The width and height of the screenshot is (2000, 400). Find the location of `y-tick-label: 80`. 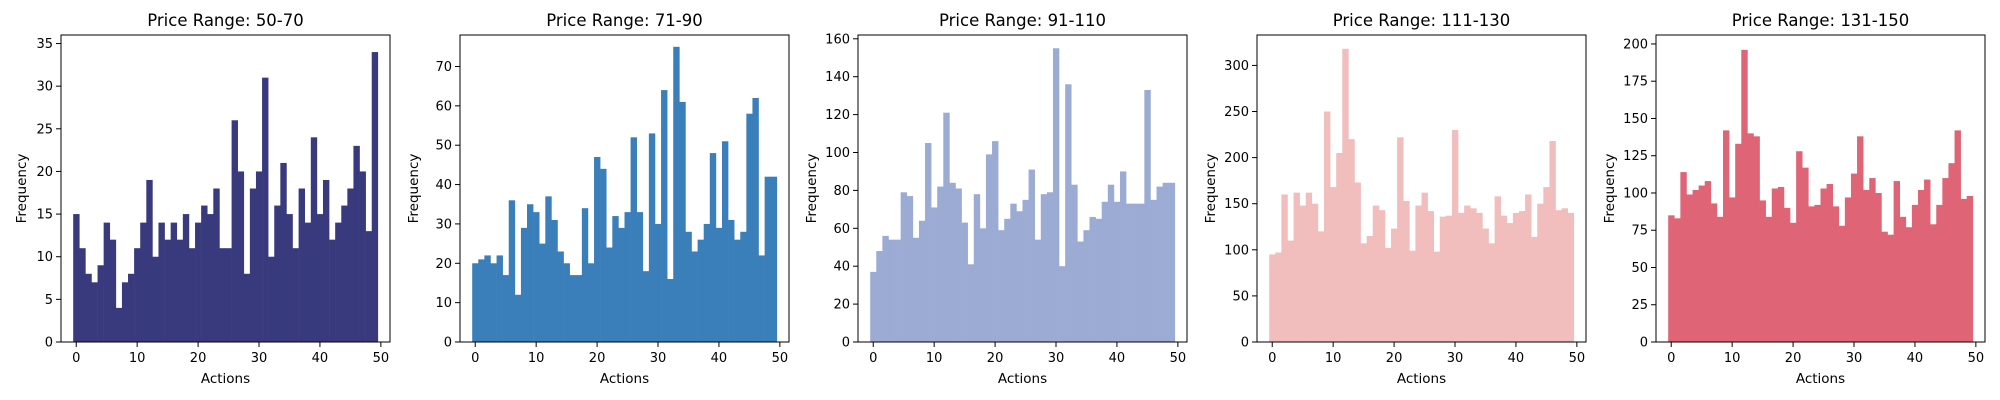

y-tick-label: 80 is located at coordinates (841, 191).